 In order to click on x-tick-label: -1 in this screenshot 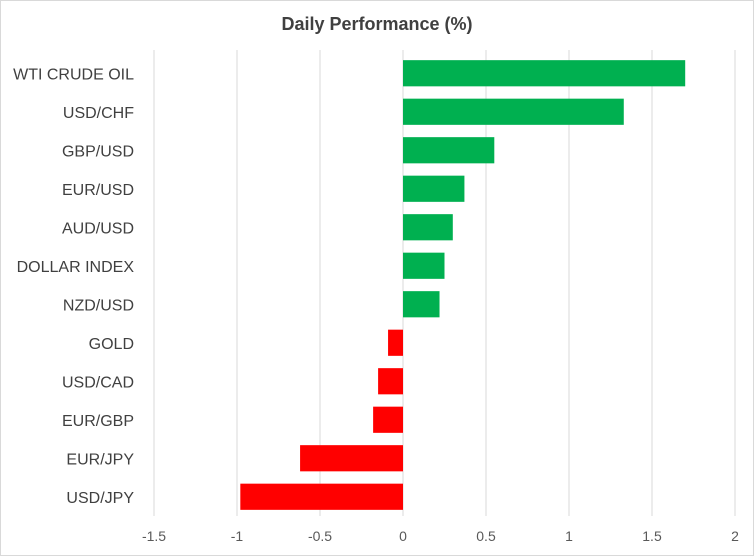, I will do `click(237, 536)`.